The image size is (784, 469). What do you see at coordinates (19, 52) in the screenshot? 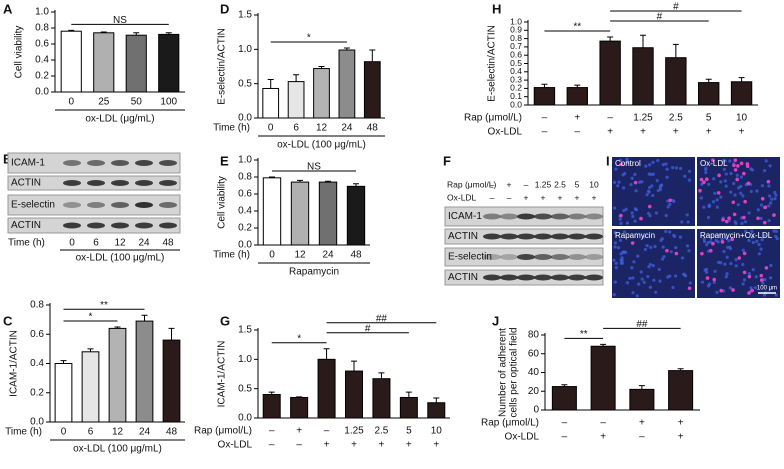
I see `y-axis-label: Cell viability` at bounding box center [19, 52].